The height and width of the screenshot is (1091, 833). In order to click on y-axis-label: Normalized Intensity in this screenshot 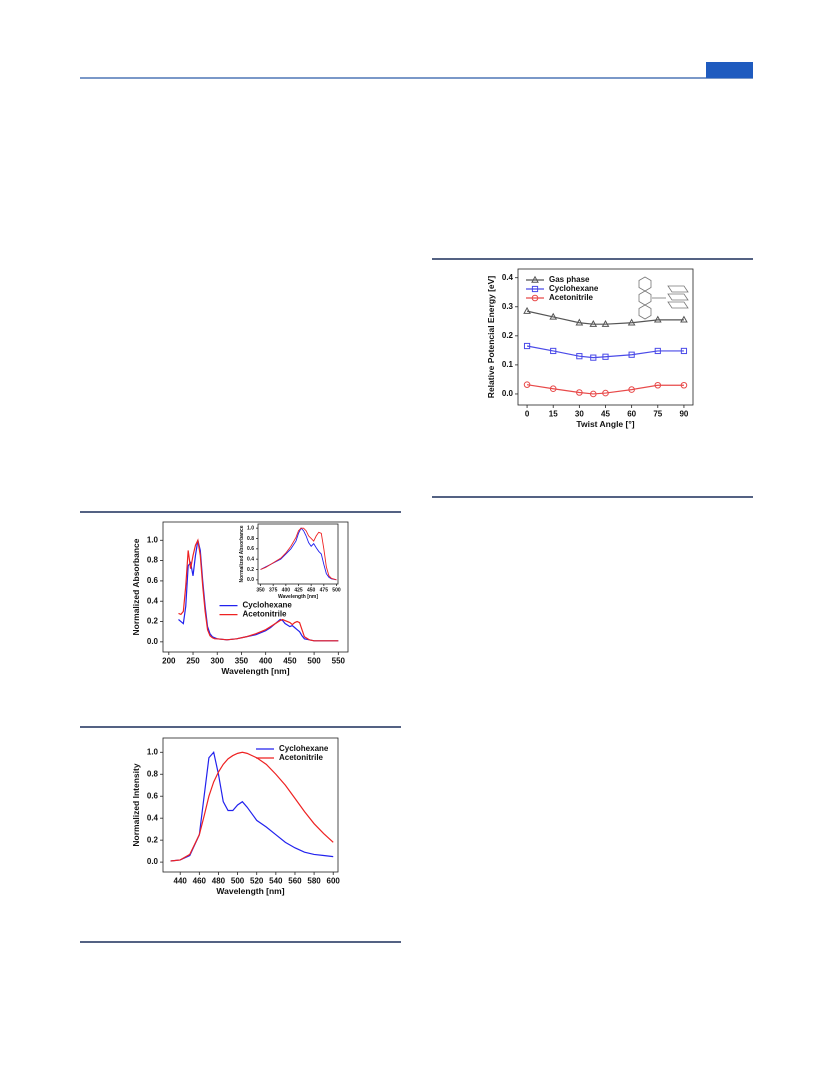, I will do `click(136, 804)`.